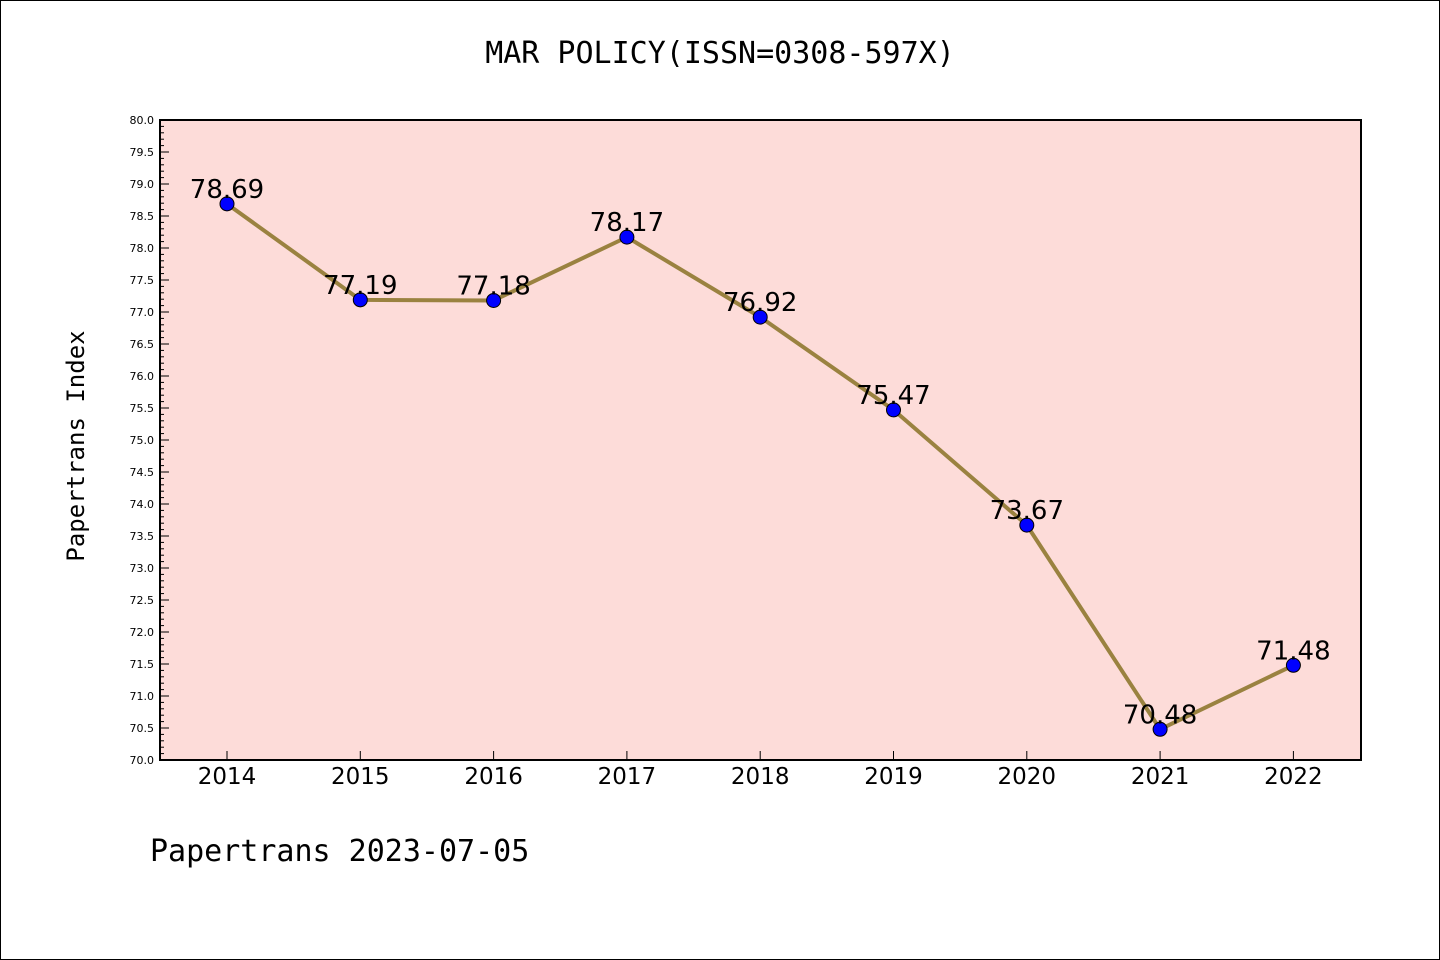 This screenshot has width=1440, height=960. Describe the element at coordinates (142, 152) in the screenshot. I see `y-tick-label: 79.5` at that location.